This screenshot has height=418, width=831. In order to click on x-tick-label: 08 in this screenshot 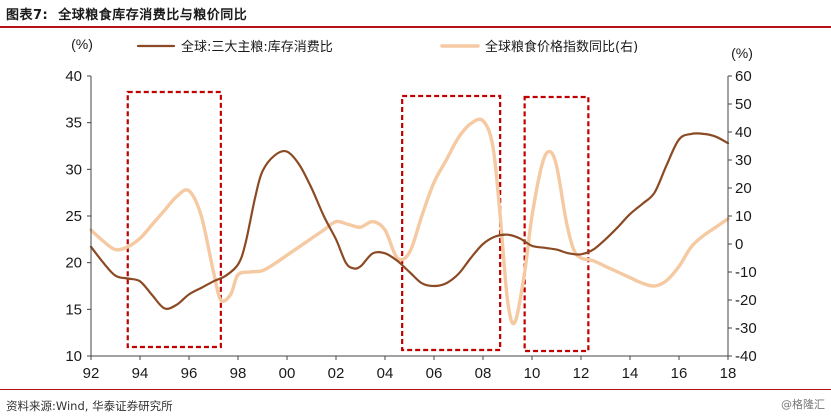, I will do `click(483, 373)`.